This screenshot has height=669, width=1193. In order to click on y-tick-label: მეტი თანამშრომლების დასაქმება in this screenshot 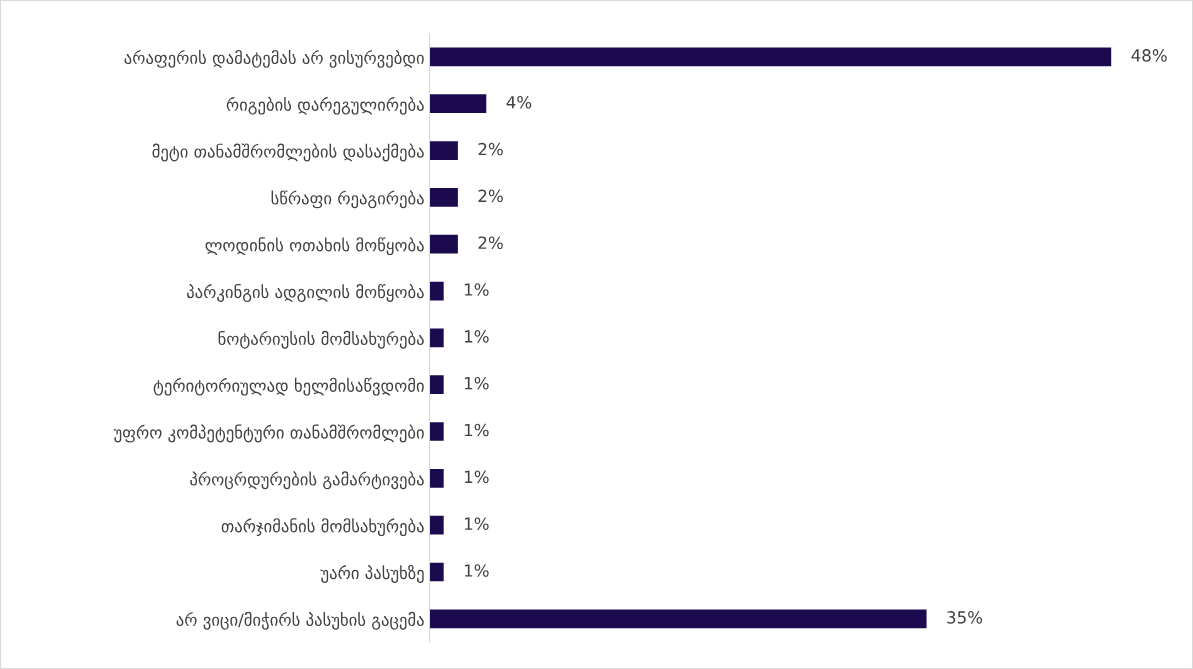, I will do `click(288, 152)`.